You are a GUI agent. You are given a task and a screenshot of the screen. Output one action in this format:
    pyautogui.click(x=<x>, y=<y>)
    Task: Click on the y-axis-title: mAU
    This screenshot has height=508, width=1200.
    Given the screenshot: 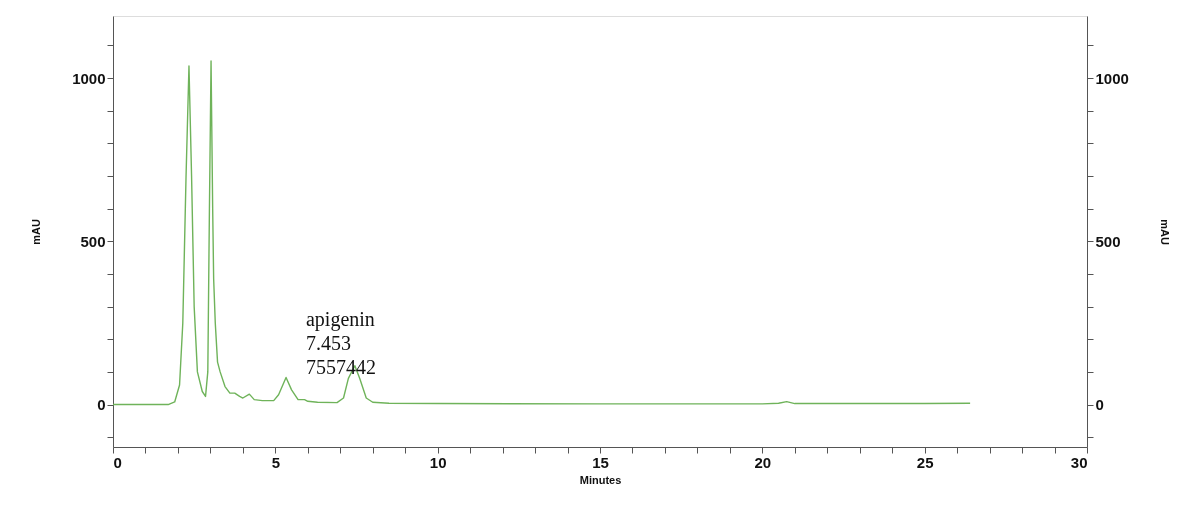 What is the action you would take?
    pyautogui.click(x=36, y=232)
    